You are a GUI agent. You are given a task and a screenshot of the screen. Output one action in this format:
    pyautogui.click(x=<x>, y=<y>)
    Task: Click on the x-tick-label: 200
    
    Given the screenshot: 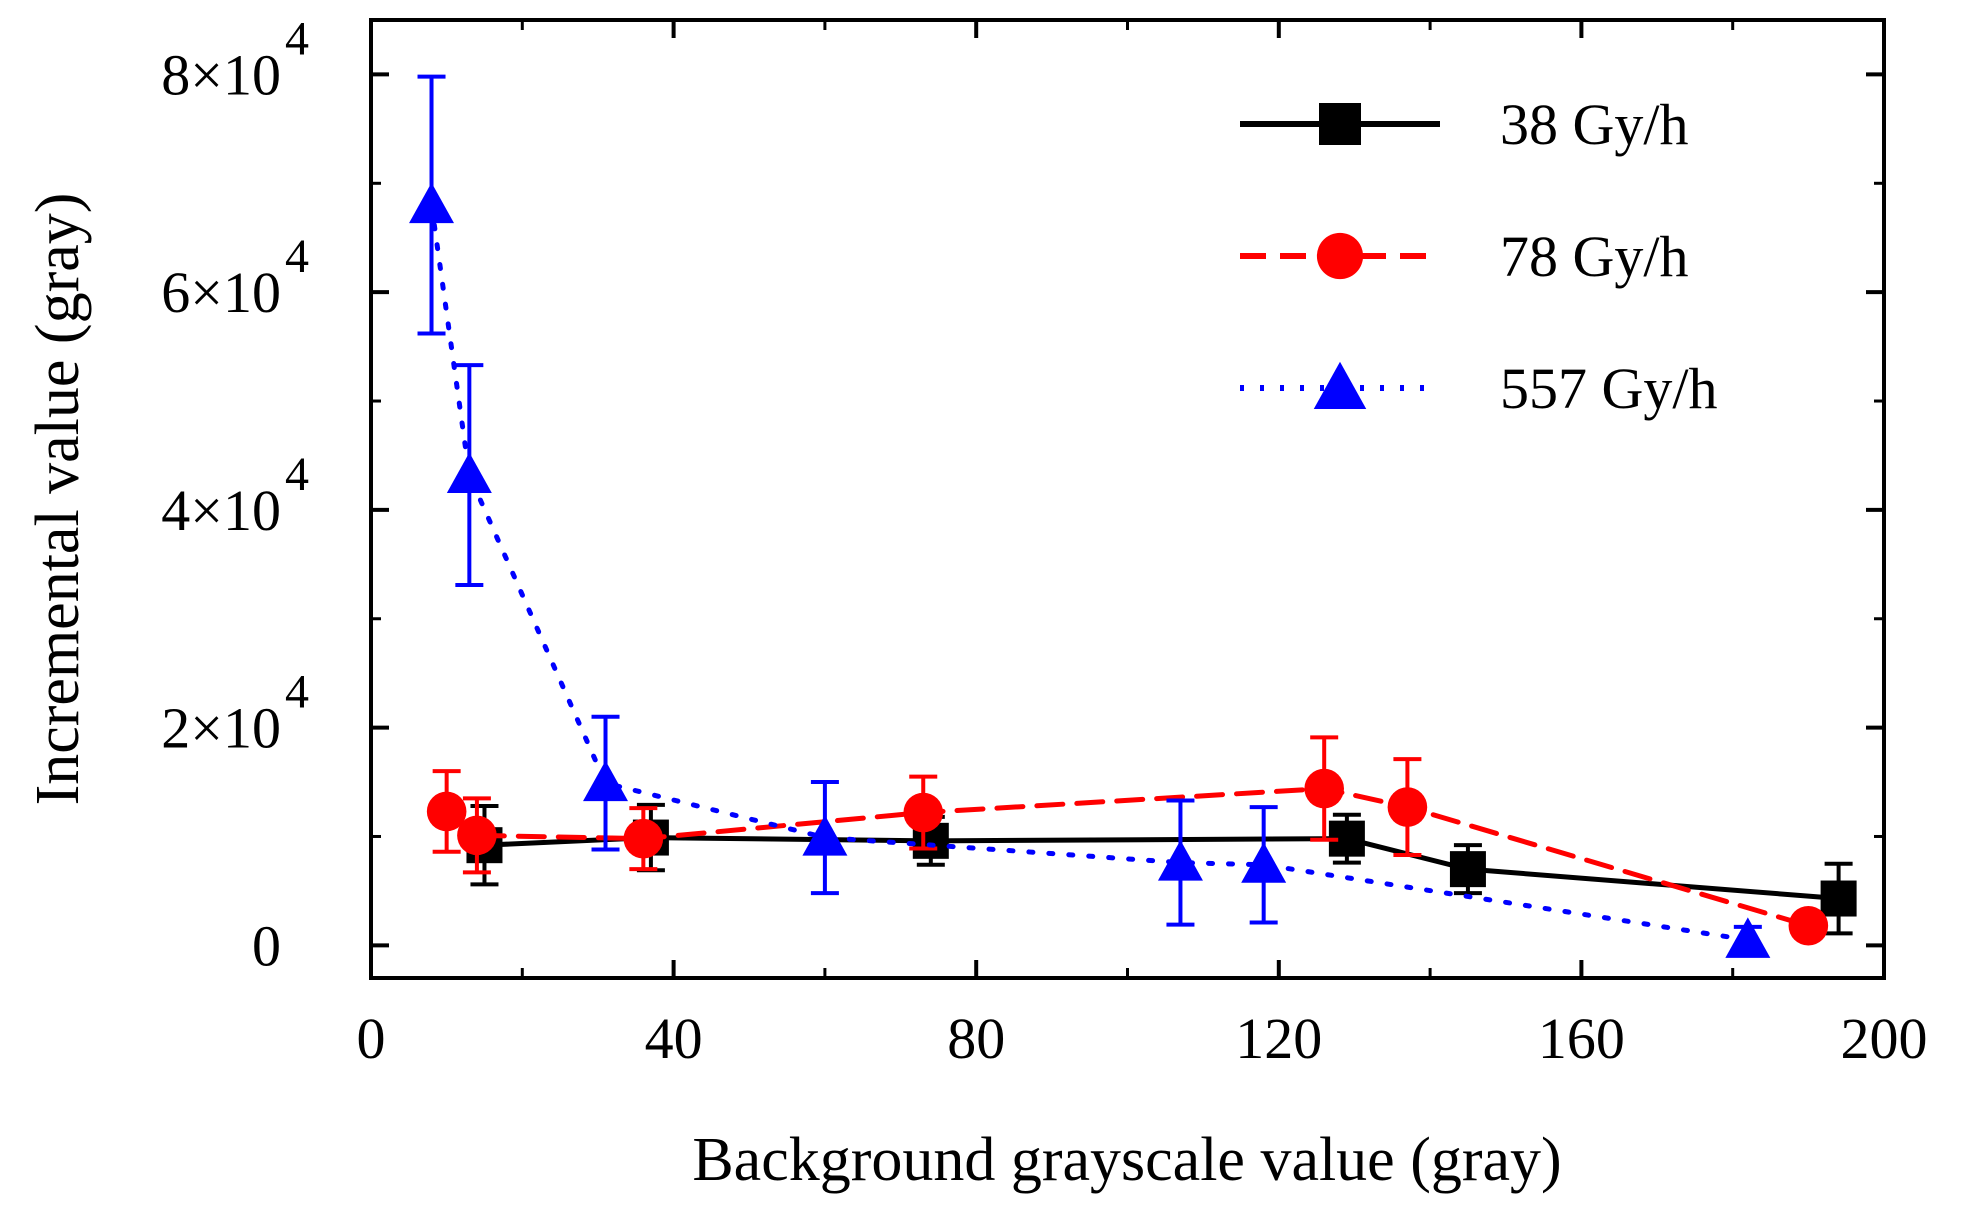 What is the action you would take?
    pyautogui.click(x=1884, y=1038)
    